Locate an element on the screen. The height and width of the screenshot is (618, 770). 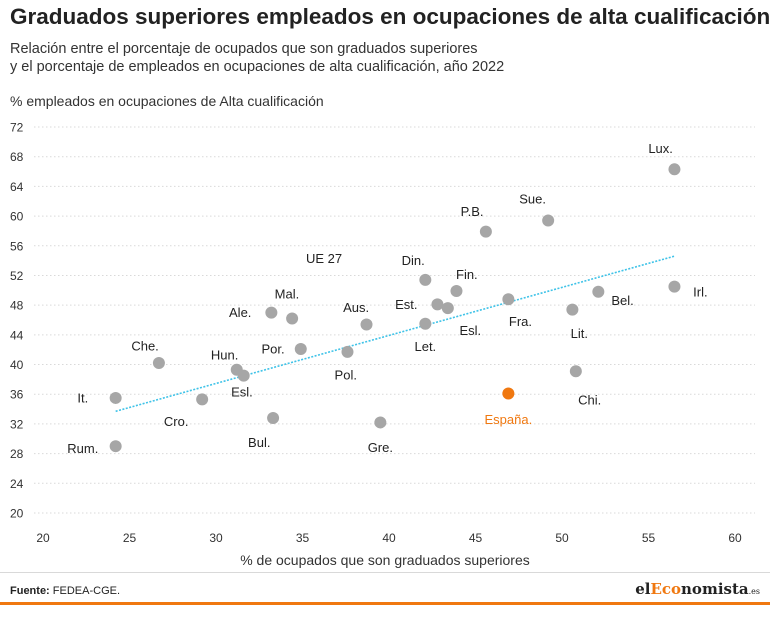
source-text: FEDEA-CGE. is located at coordinates (86, 591).